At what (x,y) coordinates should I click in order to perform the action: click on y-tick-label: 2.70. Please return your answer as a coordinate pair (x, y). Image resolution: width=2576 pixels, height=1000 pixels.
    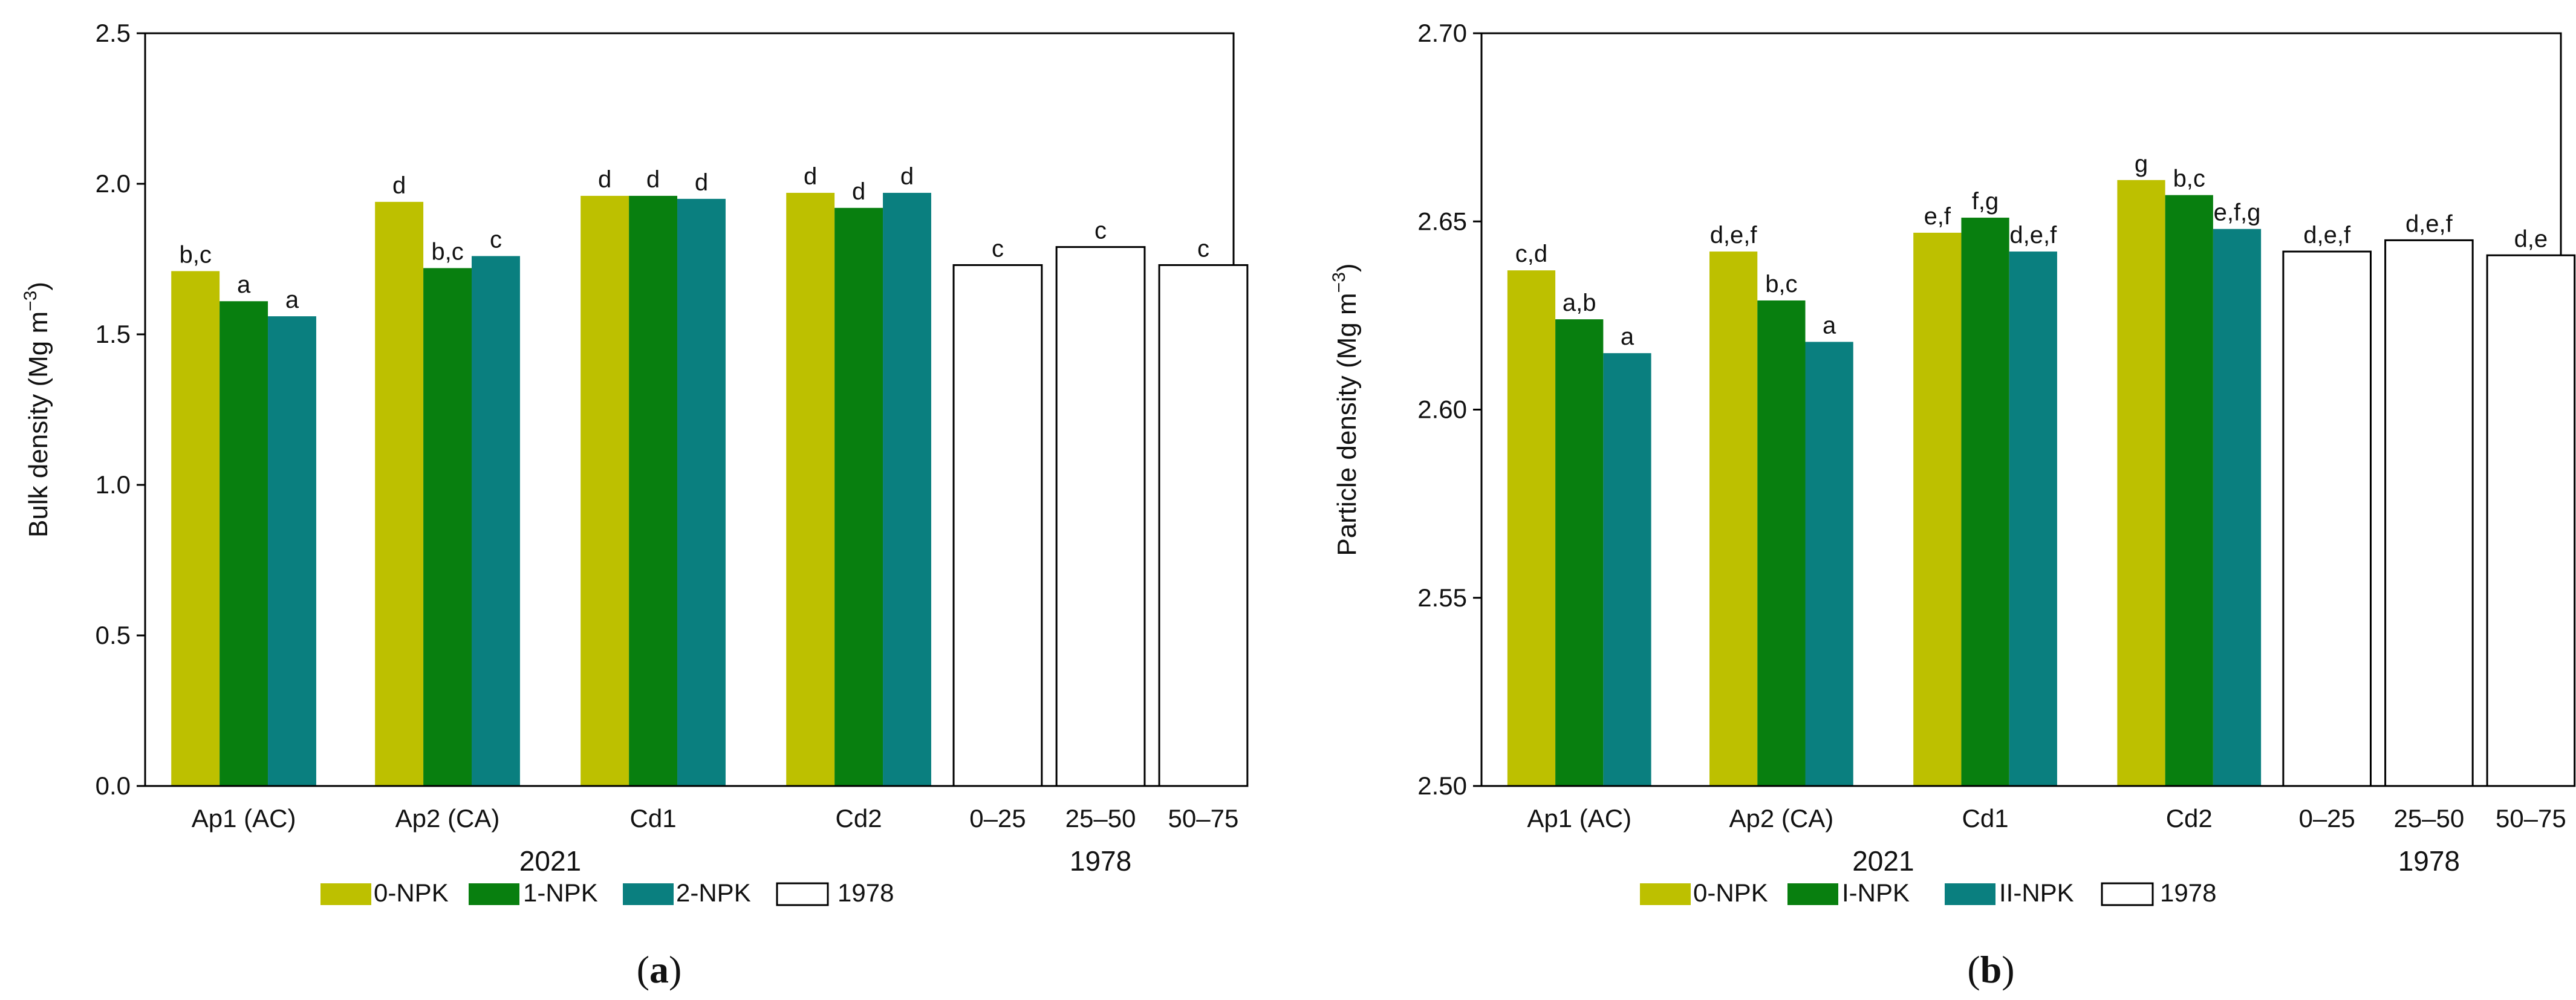
    Looking at the image, I should click on (1442, 33).